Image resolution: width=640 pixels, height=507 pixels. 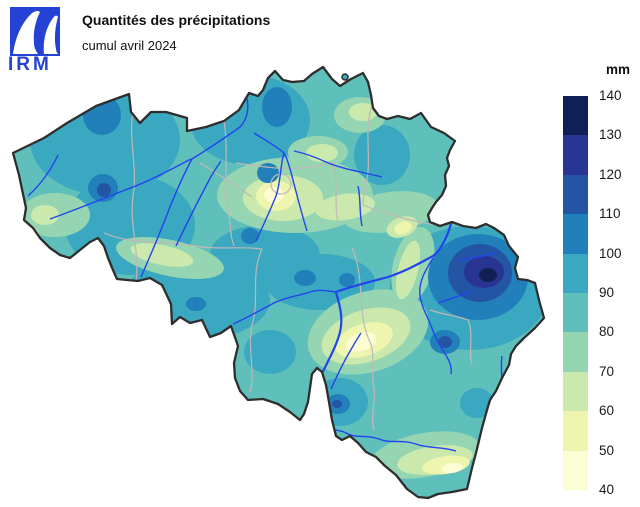 I want to click on irm-logo-text: IRM, so click(x=30, y=64).